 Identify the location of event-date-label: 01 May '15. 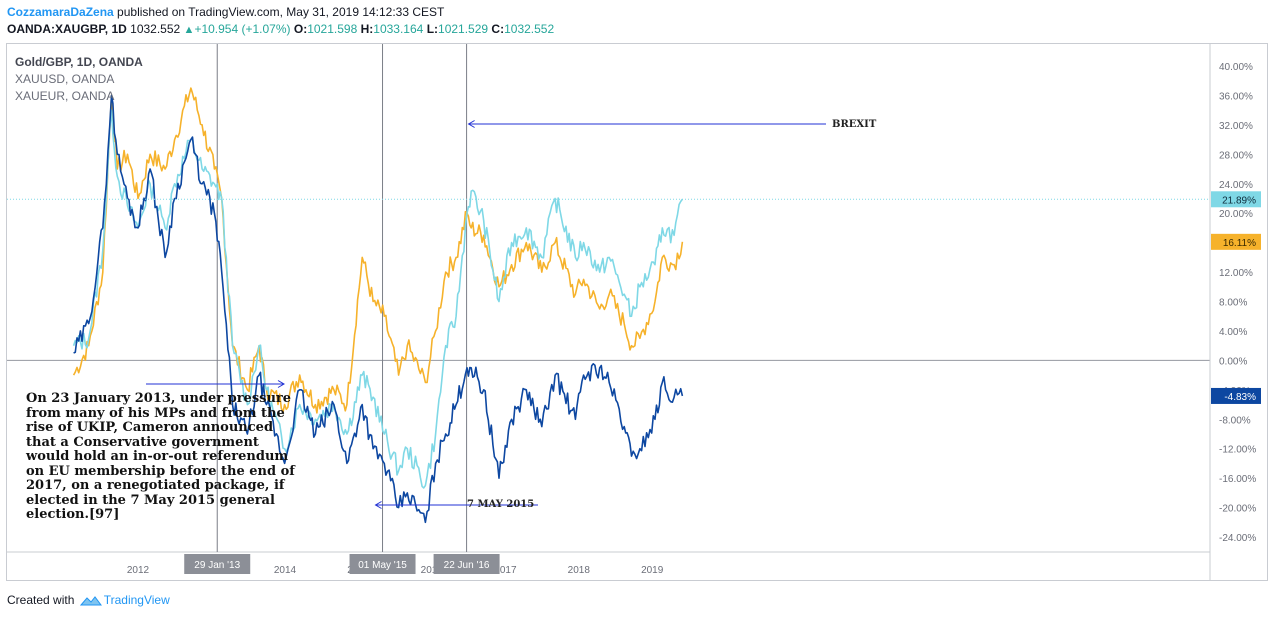
(382, 565).